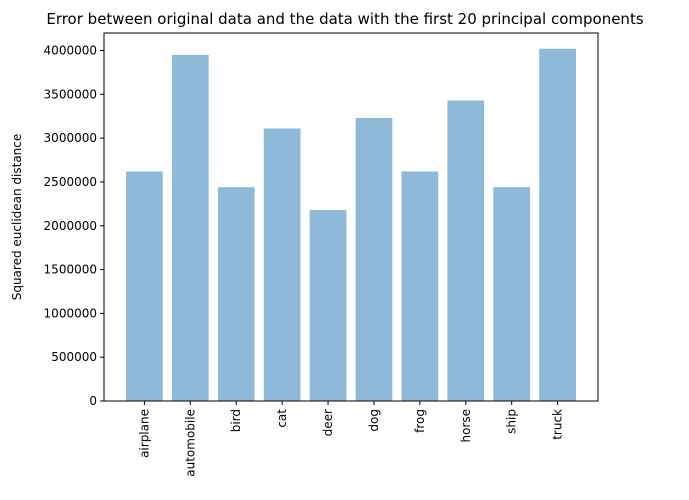  What do you see at coordinates (236, 294) in the screenshot?
I see `bar-bird` at bounding box center [236, 294].